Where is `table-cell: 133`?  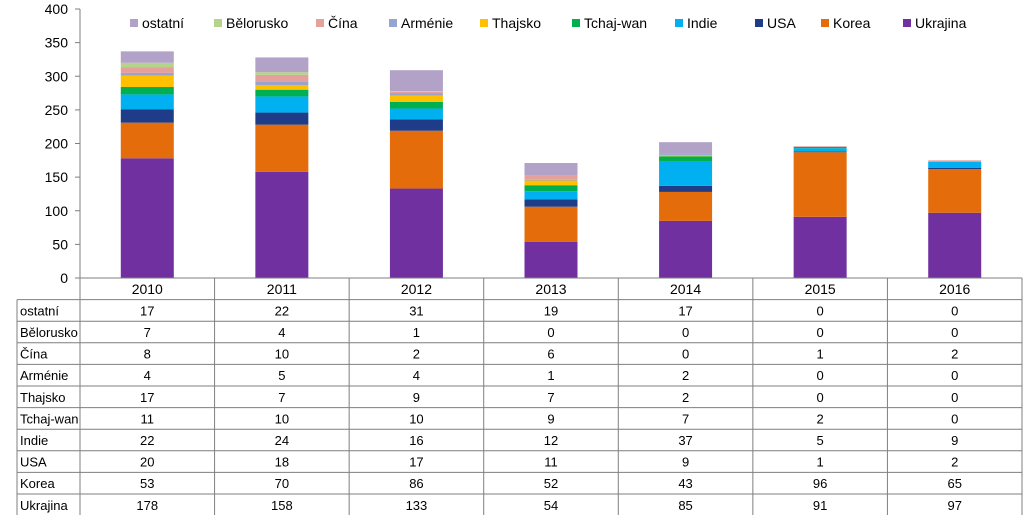 table-cell: 133 is located at coordinates (417, 505).